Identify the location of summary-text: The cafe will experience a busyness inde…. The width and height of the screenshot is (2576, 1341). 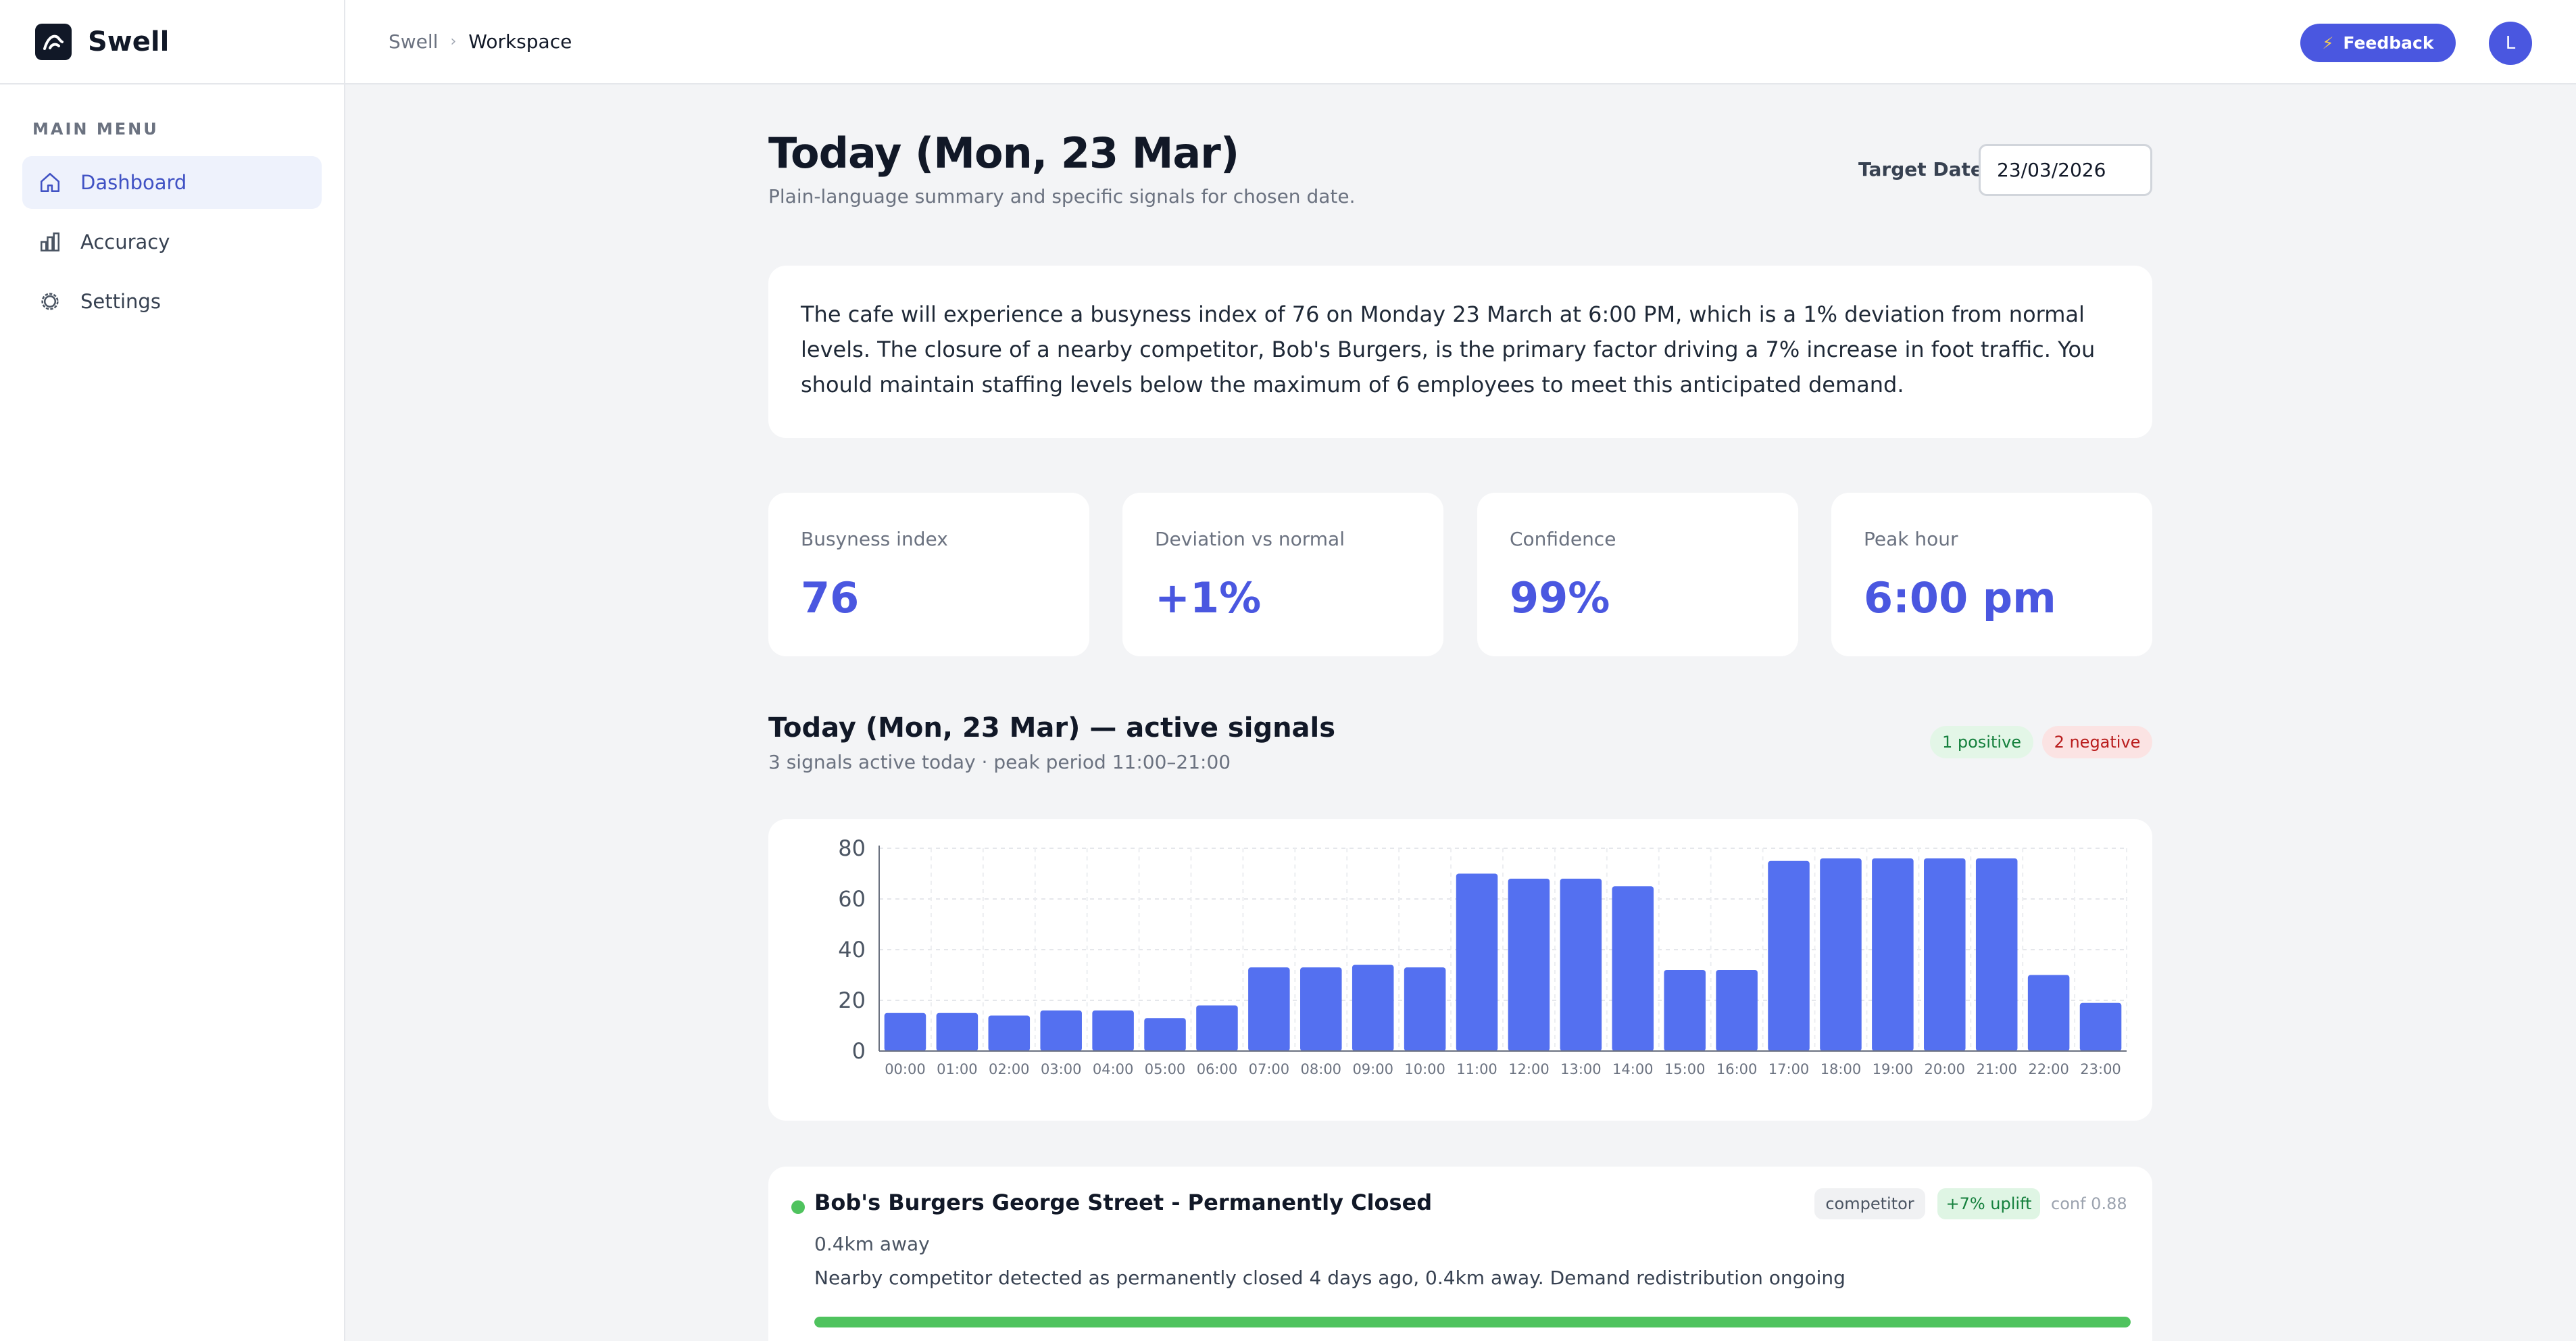
(1449, 349).